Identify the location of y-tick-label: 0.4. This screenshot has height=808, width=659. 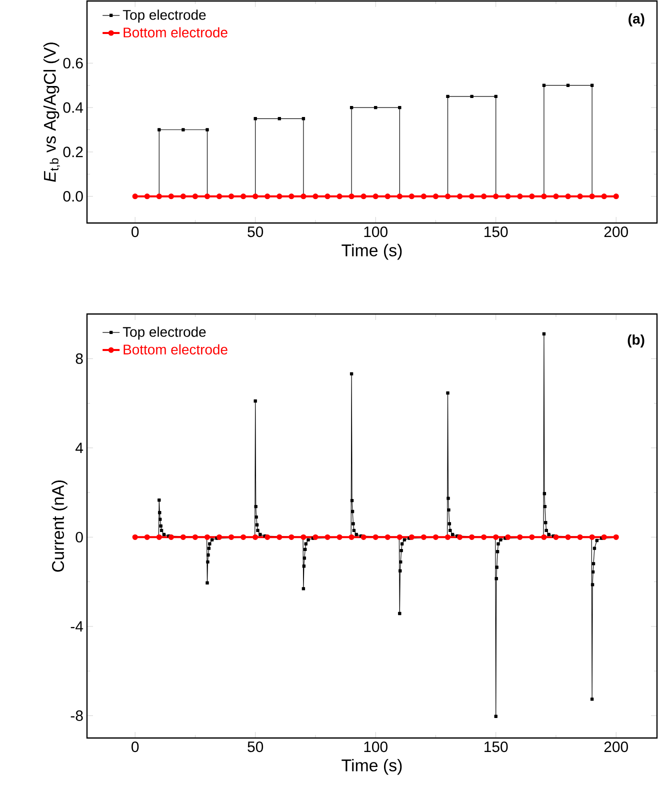
(73, 107).